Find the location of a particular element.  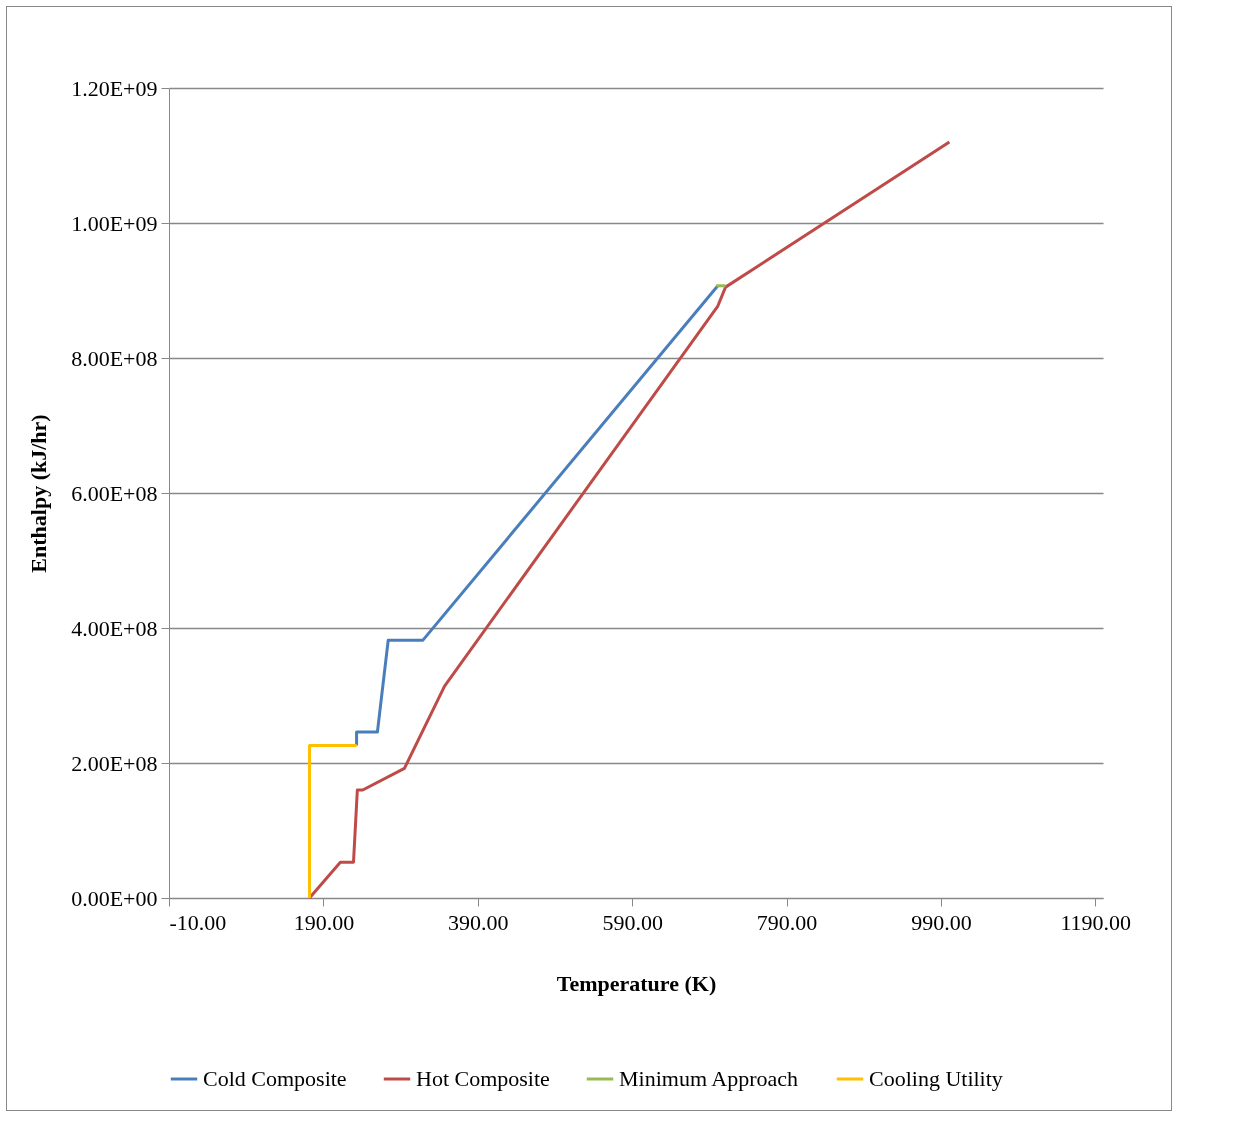

y-tick-label: 6.00E+08 is located at coordinates (114, 493).